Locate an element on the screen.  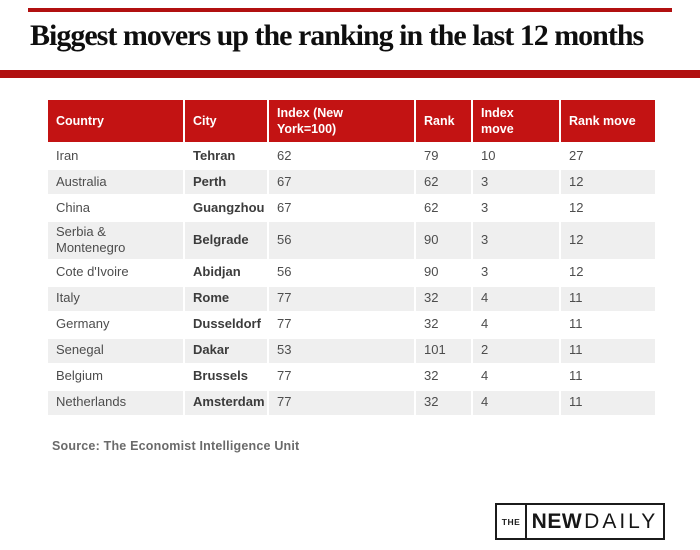
newdaily-logo: THE NEW DAILY is located at coordinates (580, 521).